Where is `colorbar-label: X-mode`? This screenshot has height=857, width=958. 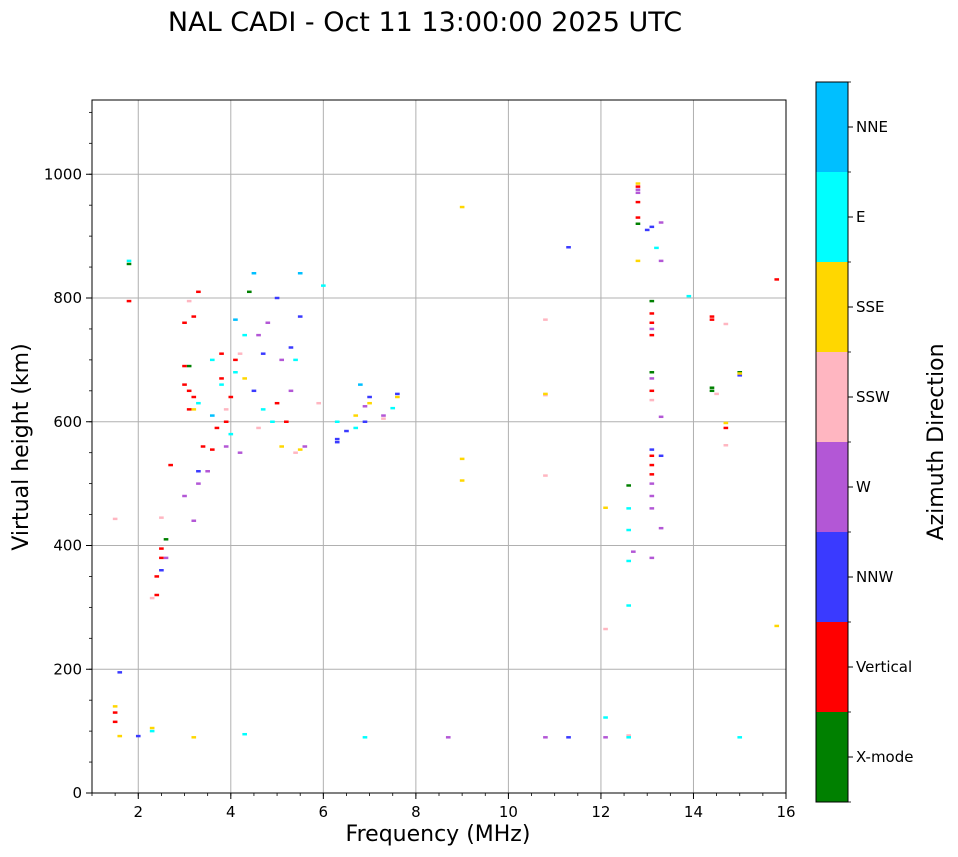 colorbar-label: X-mode is located at coordinates (884, 757).